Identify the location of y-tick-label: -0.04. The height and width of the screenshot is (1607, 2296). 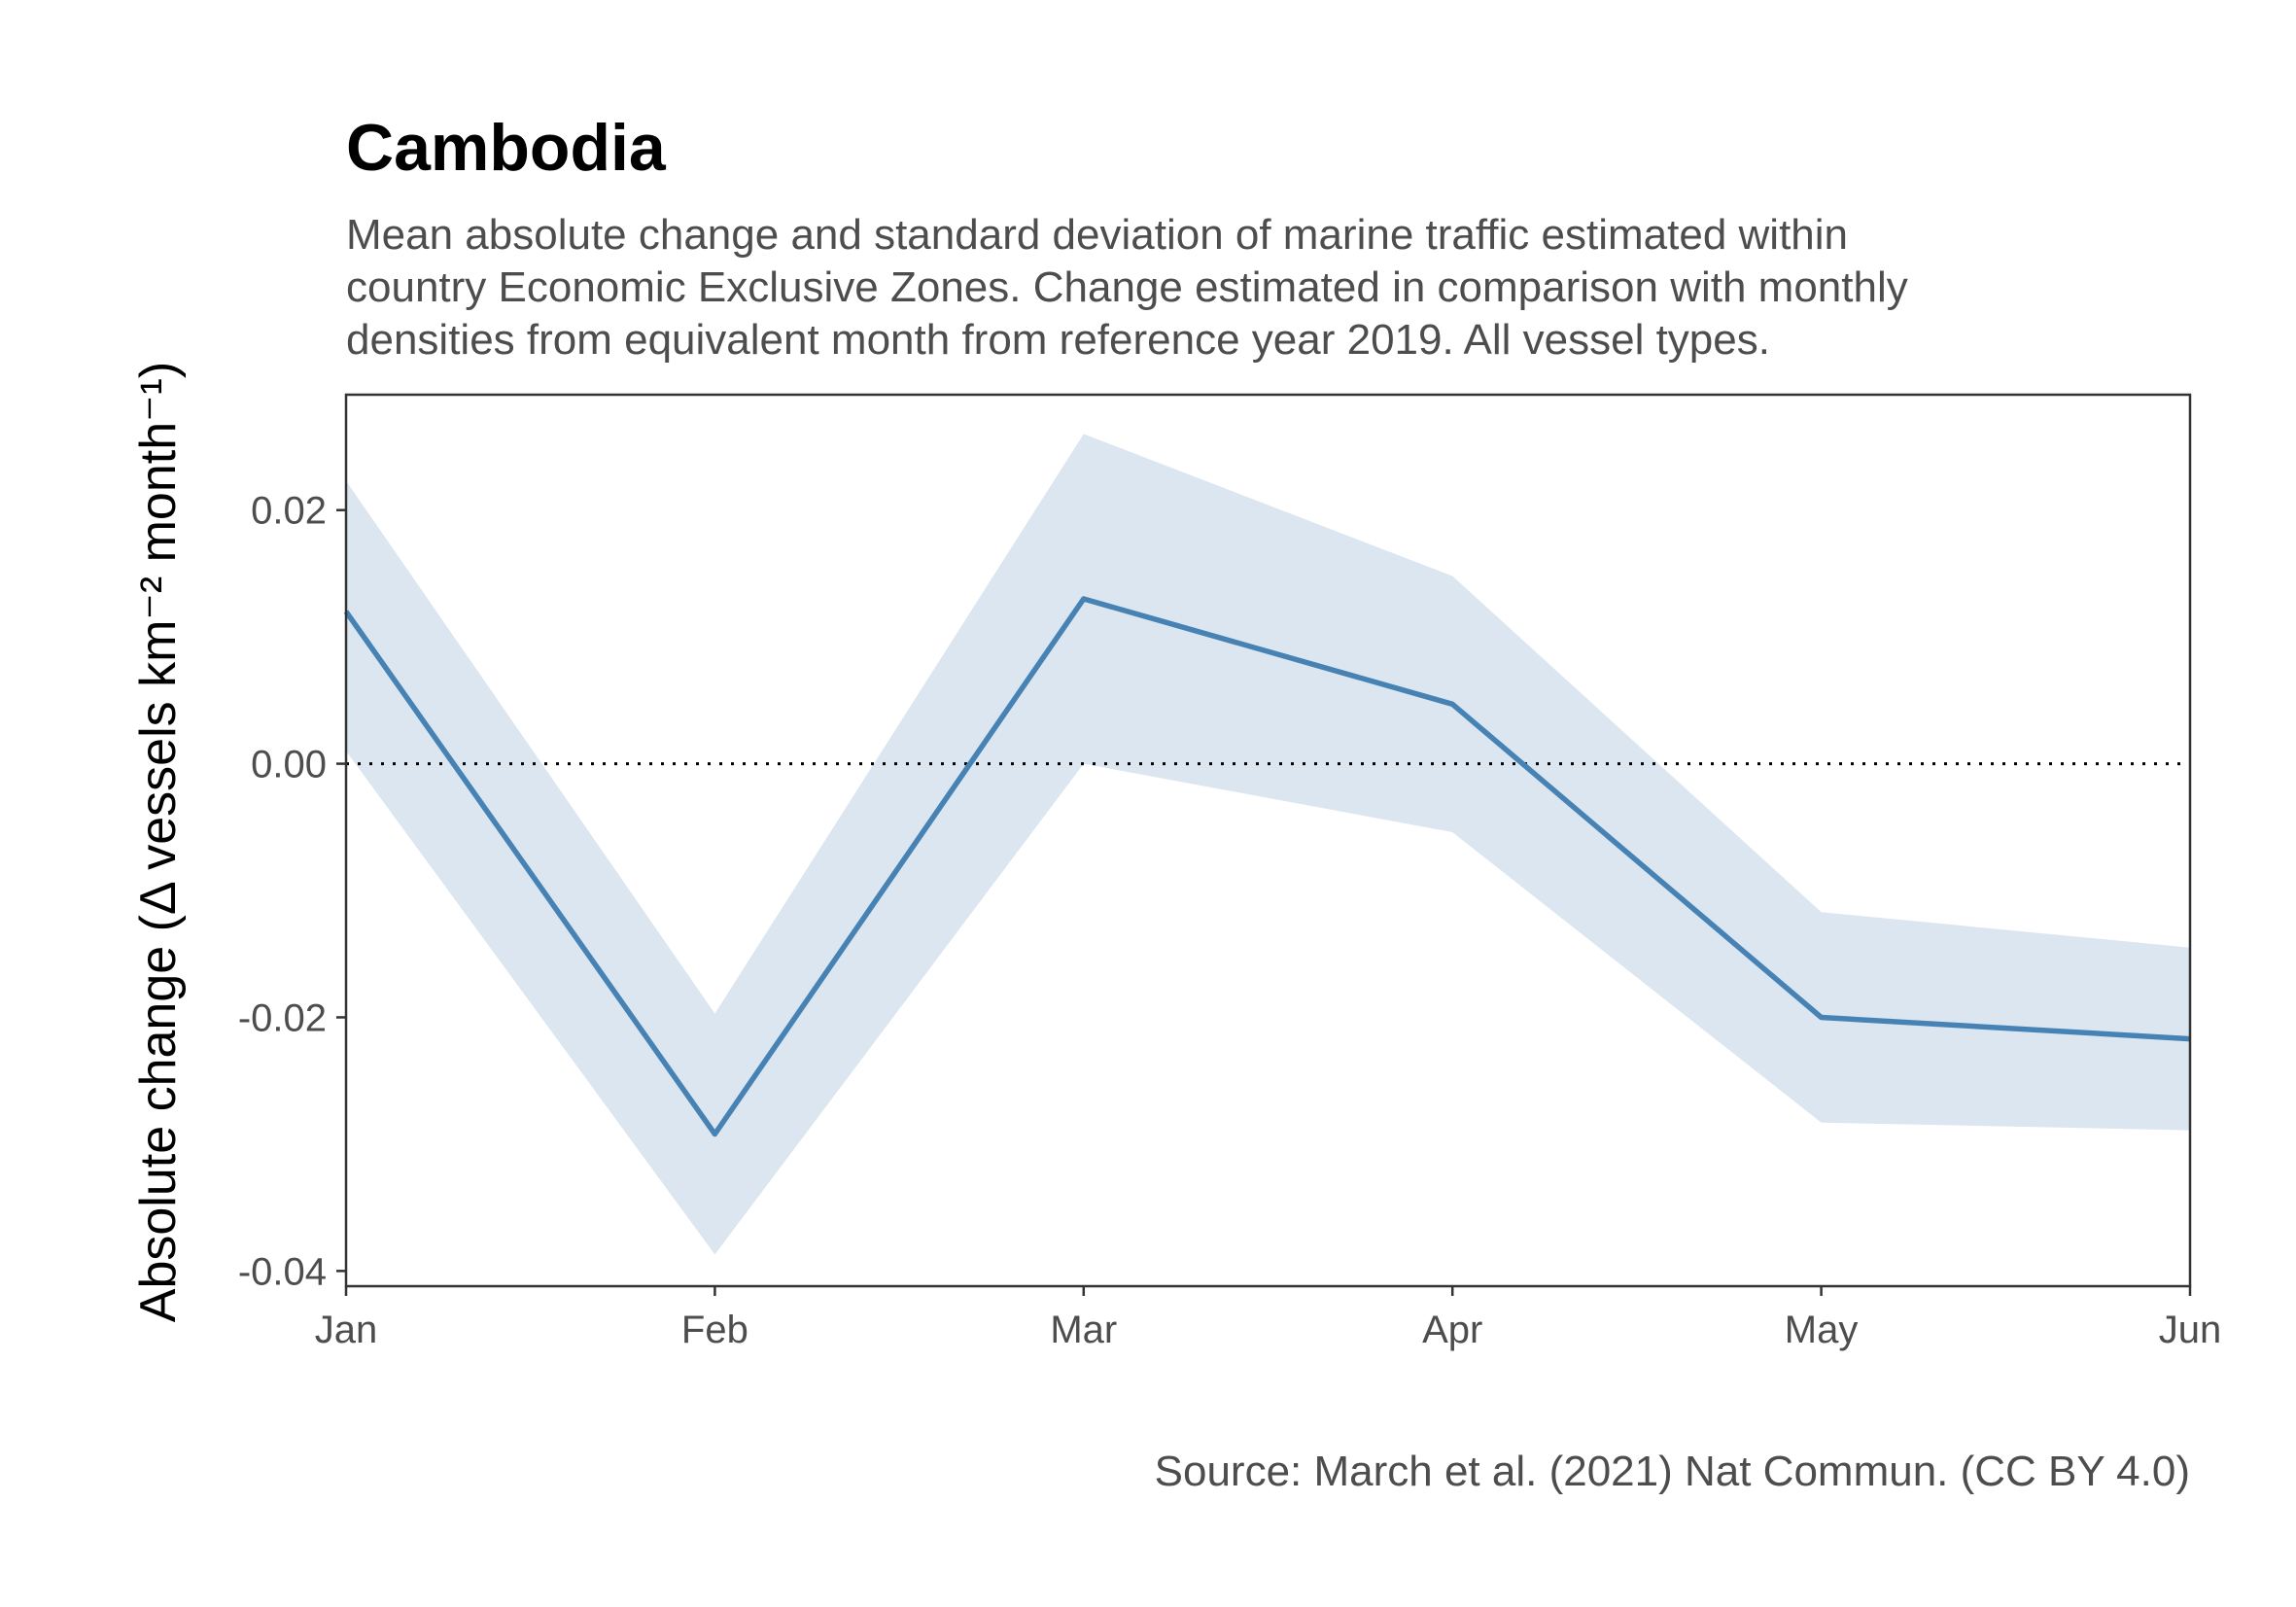
(282, 1271).